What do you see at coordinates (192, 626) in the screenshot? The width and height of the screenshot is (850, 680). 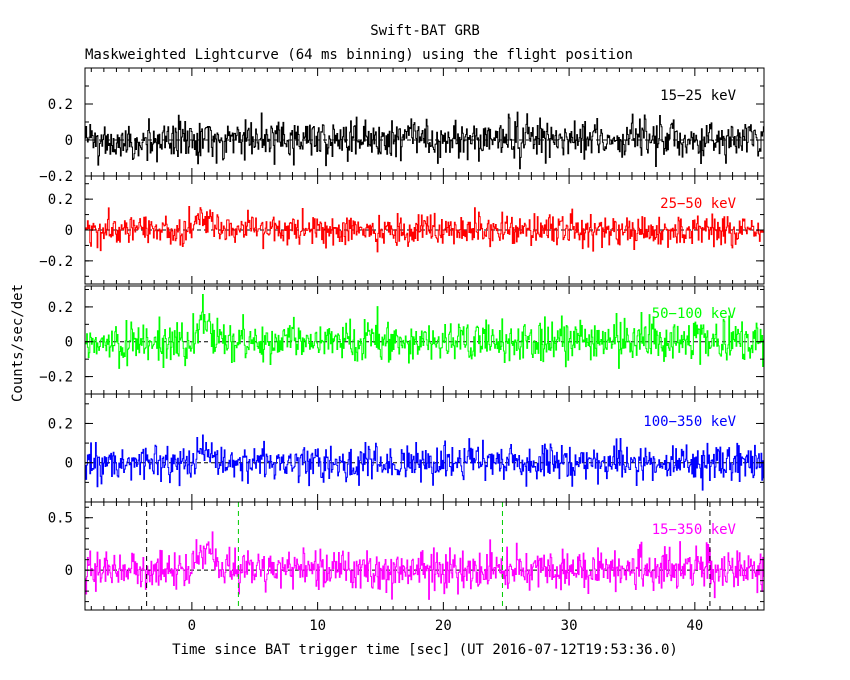 I see `x-tick-label: 0` at bounding box center [192, 626].